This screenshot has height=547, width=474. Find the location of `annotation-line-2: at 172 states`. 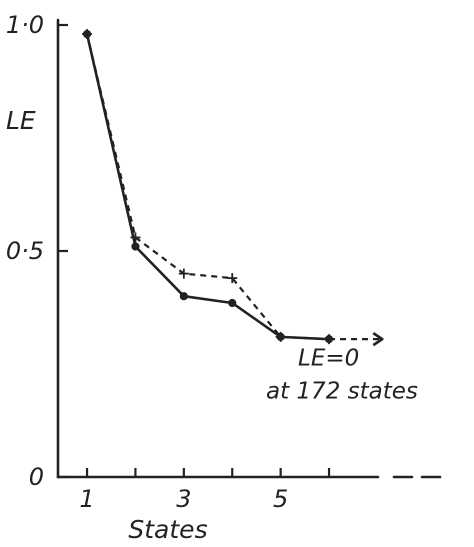

annotation-line-2: at 172 states is located at coordinates (342, 392).